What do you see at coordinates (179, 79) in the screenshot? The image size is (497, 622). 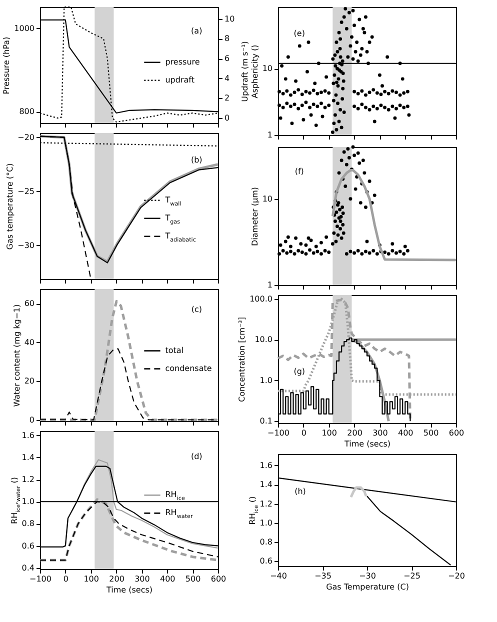 I see `legend-label: updraft` at bounding box center [179, 79].